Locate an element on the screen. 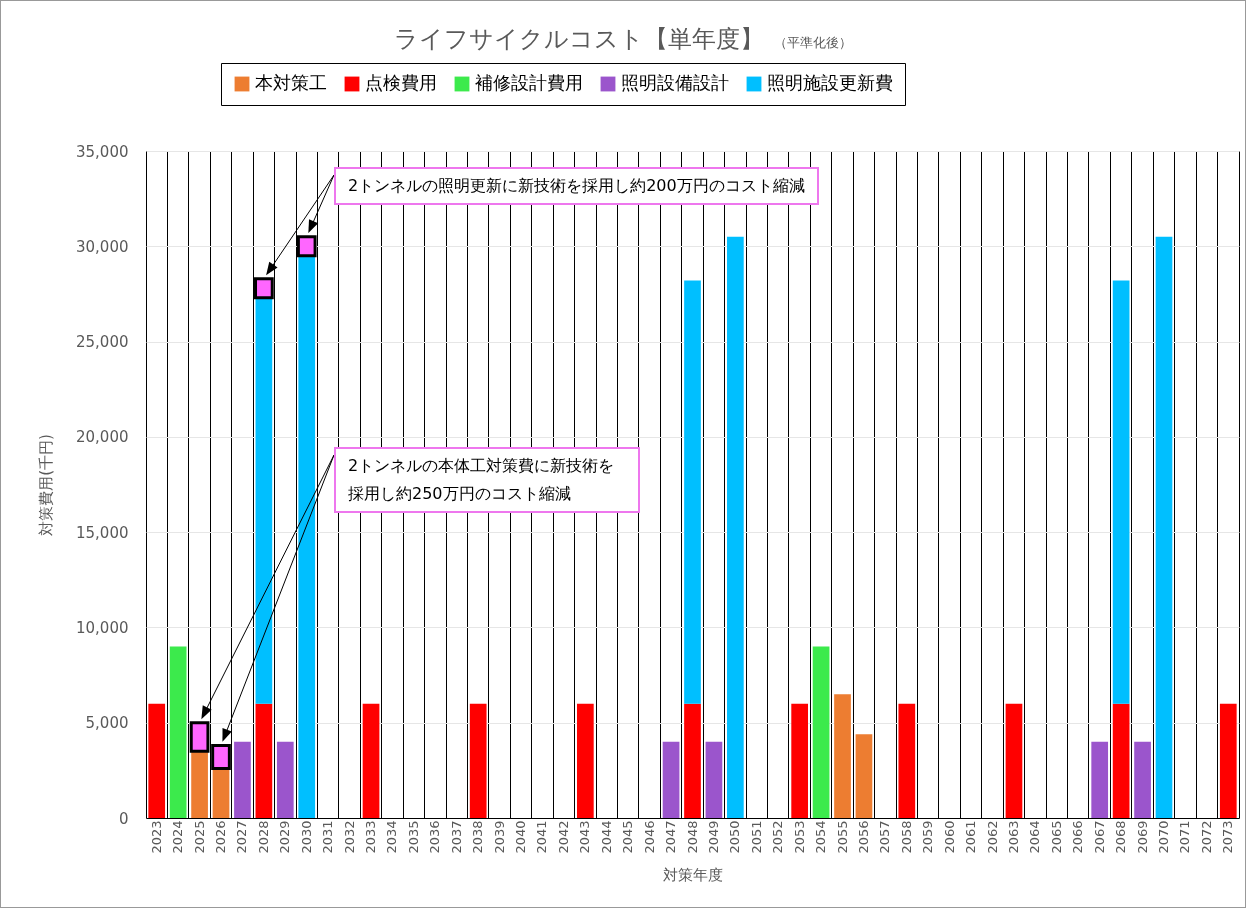 This screenshot has width=1246, height=908. x-tick-label: 2031 is located at coordinates (328, 837).